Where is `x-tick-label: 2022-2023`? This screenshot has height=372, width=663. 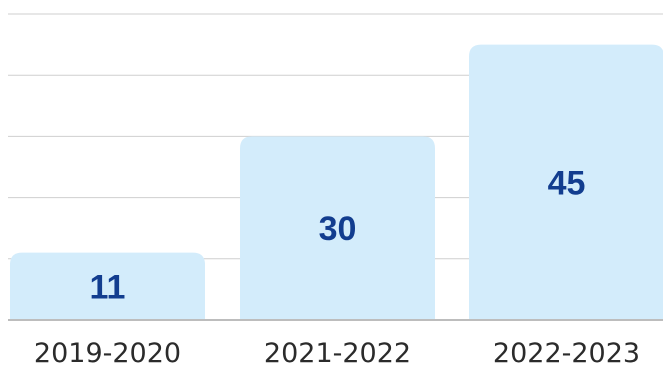 x-tick-label: 2022-2023 is located at coordinates (566, 353).